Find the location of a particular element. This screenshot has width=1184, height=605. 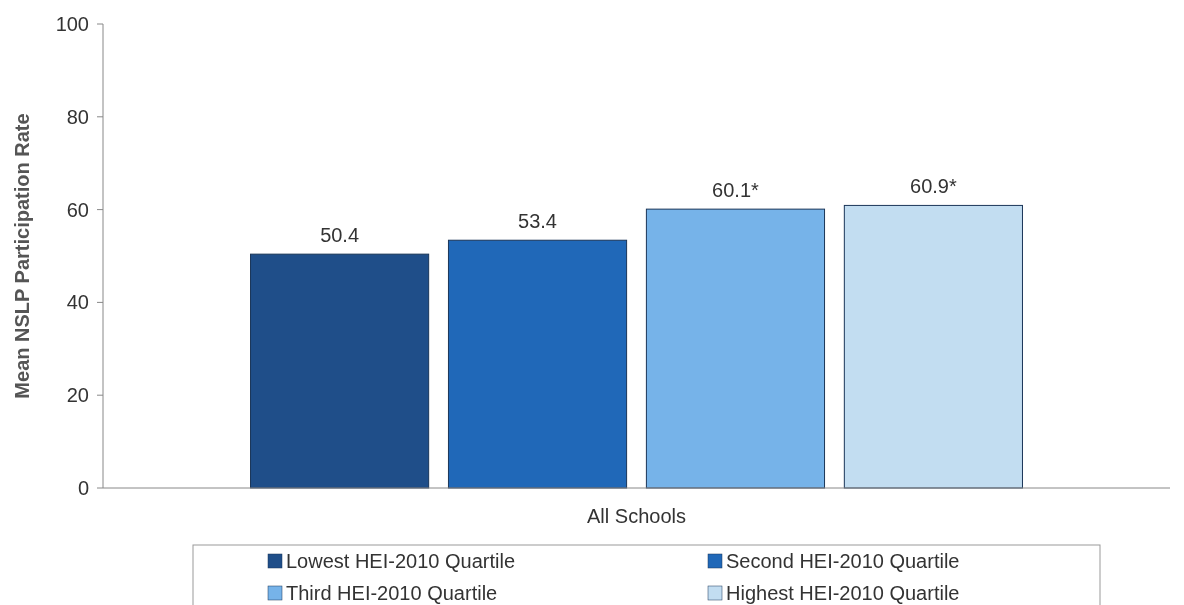

y-axis-title: Mean NSLP Participation Rate is located at coordinates (22, 256).